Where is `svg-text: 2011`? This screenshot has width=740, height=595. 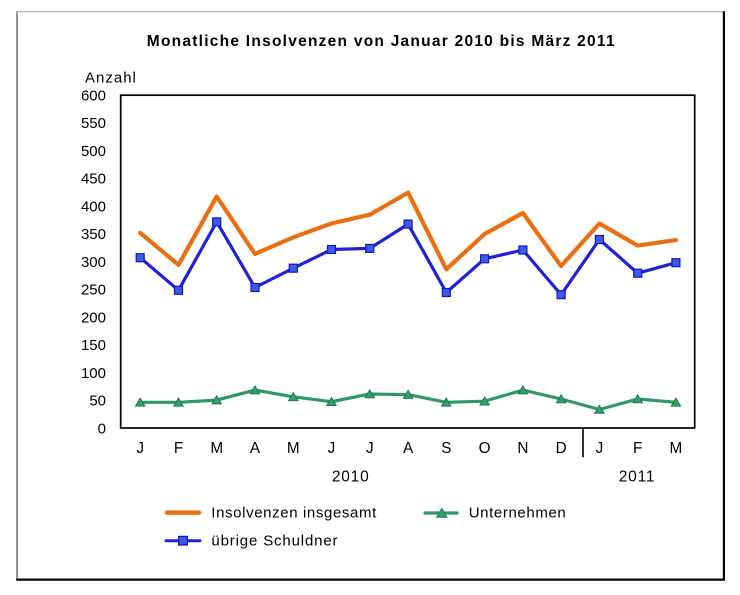
svg-text: 2011 is located at coordinates (637, 477).